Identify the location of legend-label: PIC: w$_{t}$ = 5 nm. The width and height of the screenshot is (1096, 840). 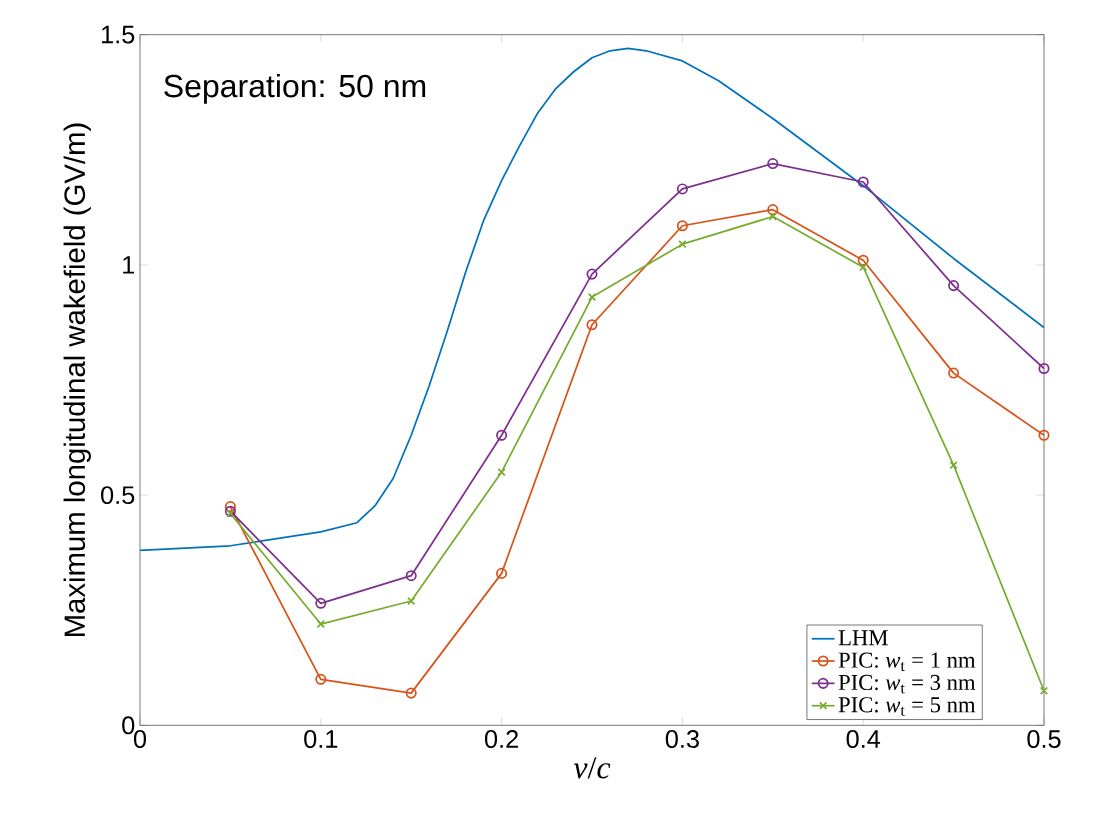
(907, 706).